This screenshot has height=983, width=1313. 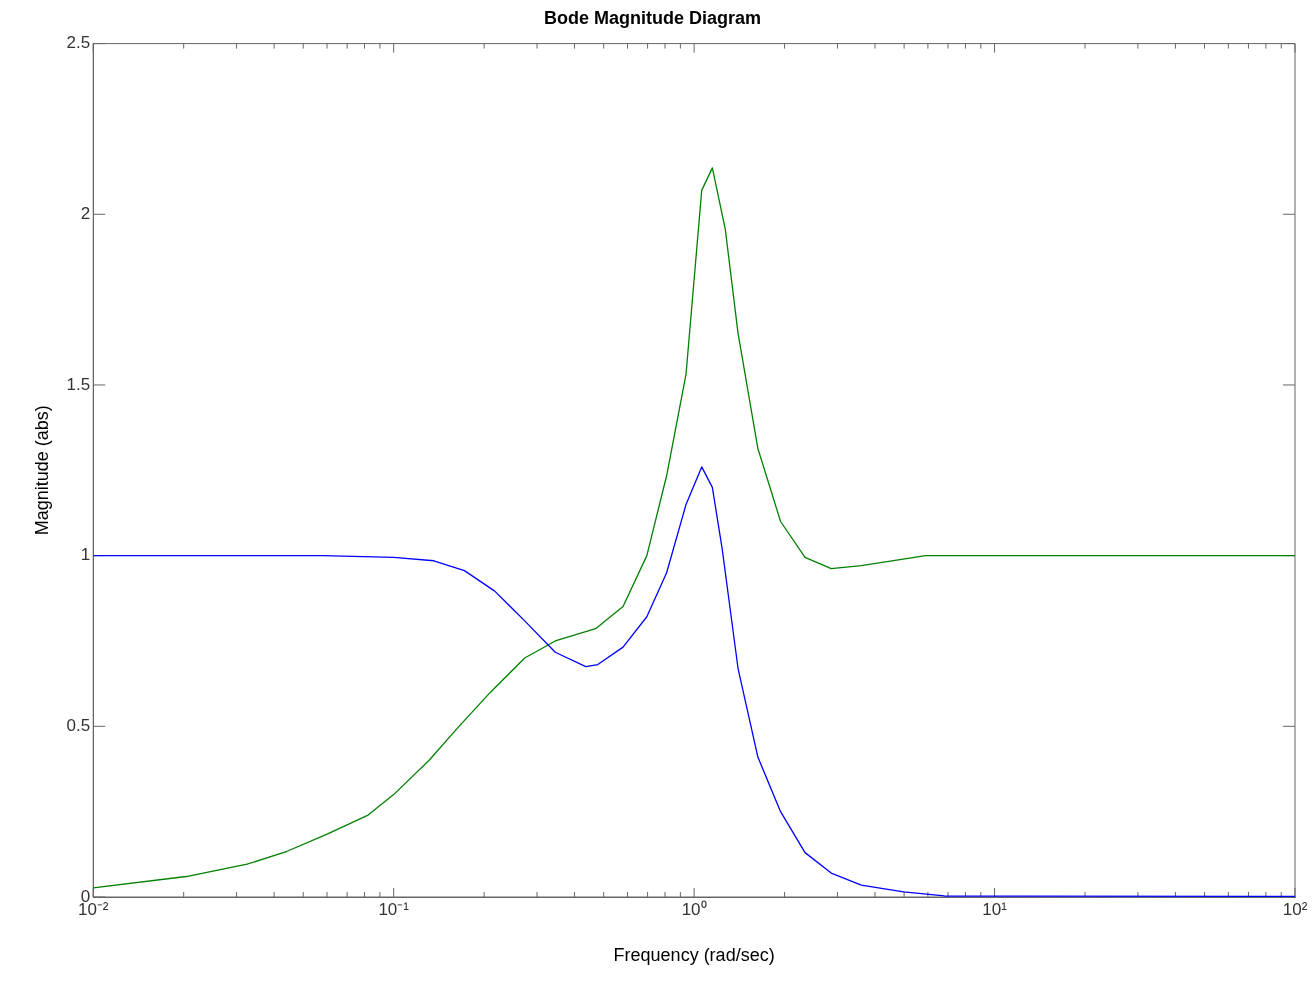 What do you see at coordinates (394, 909) in the screenshot?
I see `x-tick-label: 10⁻¹` at bounding box center [394, 909].